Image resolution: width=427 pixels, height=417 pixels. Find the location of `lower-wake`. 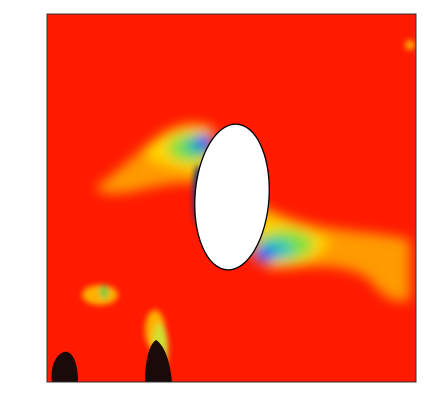

lower-wake is located at coordinates (330, 251).